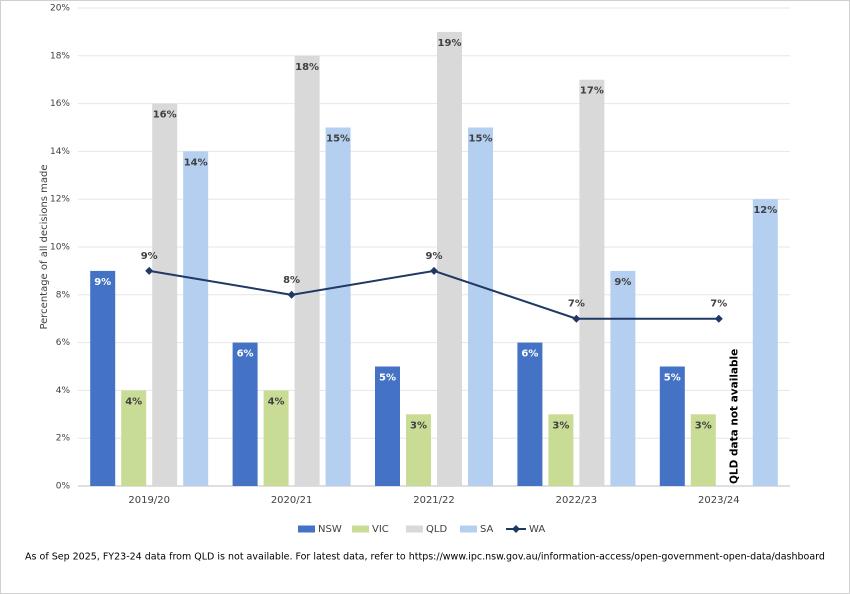  Describe the element at coordinates (60, 200) in the screenshot. I see `y-tick-label: 12%` at that location.